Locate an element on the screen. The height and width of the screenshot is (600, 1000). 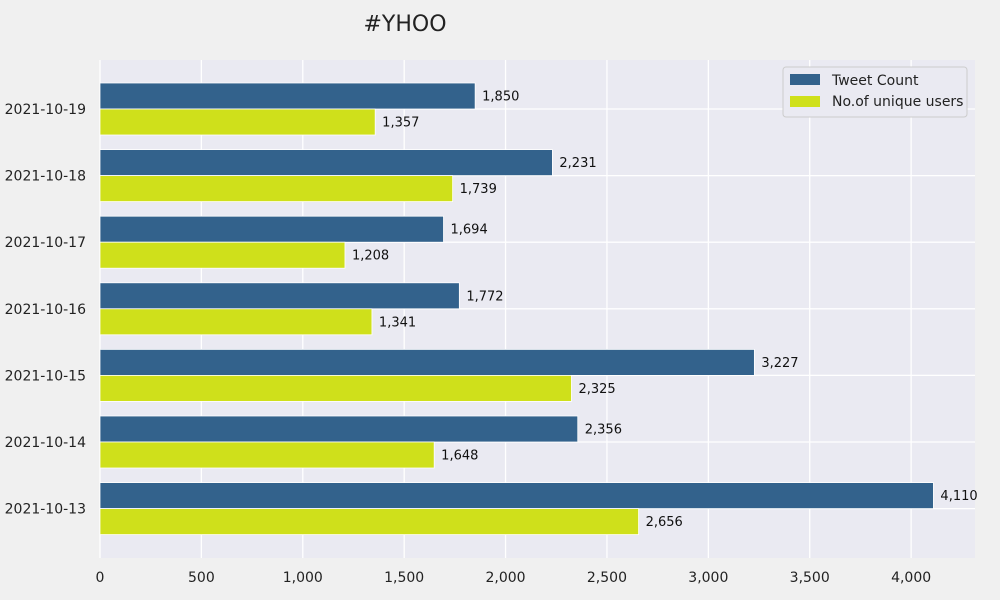
x-tick-label: 1,000 is located at coordinates (303, 578).